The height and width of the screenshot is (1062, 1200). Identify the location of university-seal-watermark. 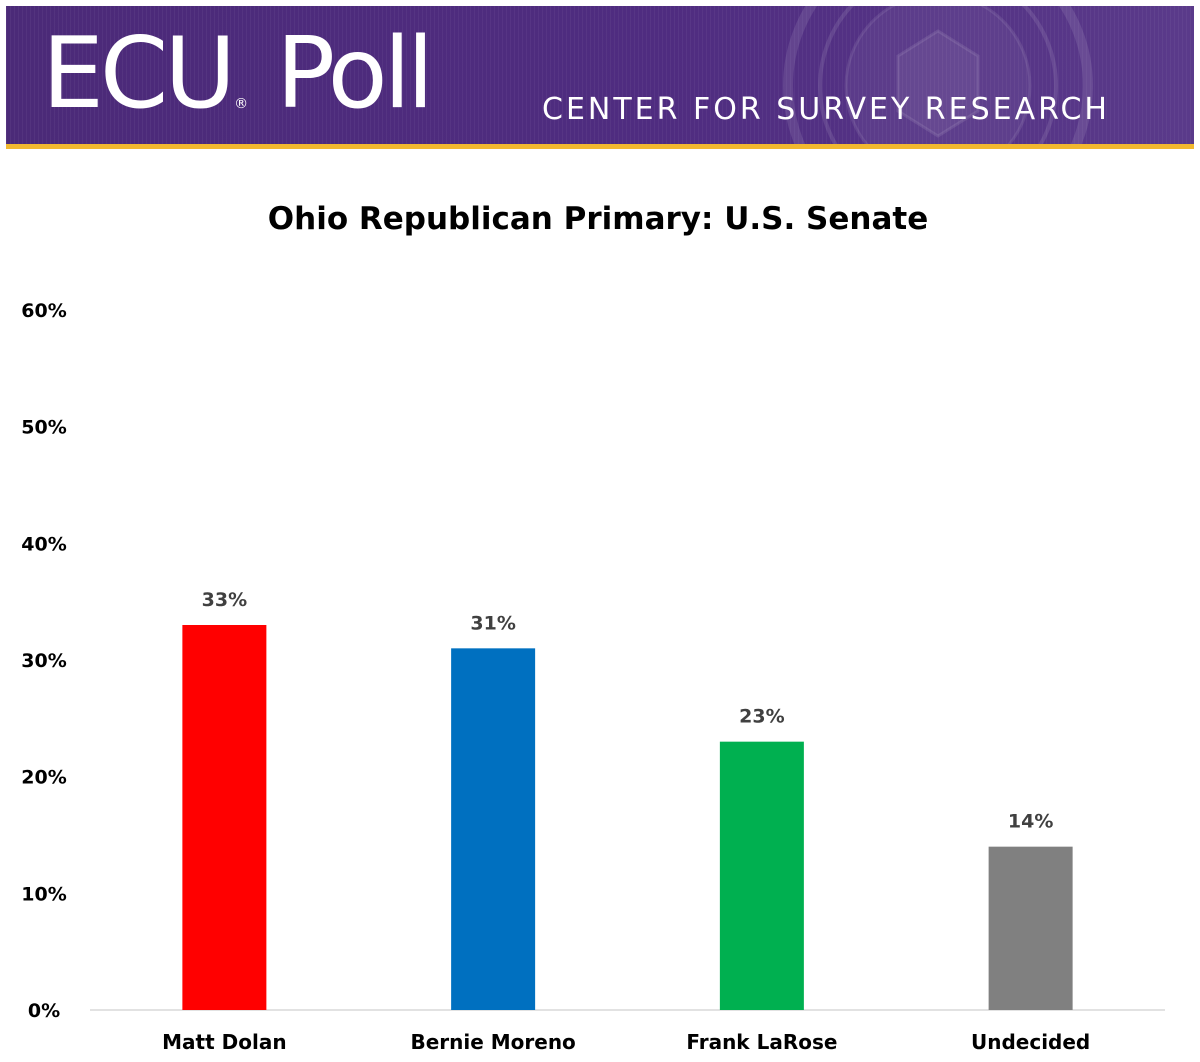
(938, 75).